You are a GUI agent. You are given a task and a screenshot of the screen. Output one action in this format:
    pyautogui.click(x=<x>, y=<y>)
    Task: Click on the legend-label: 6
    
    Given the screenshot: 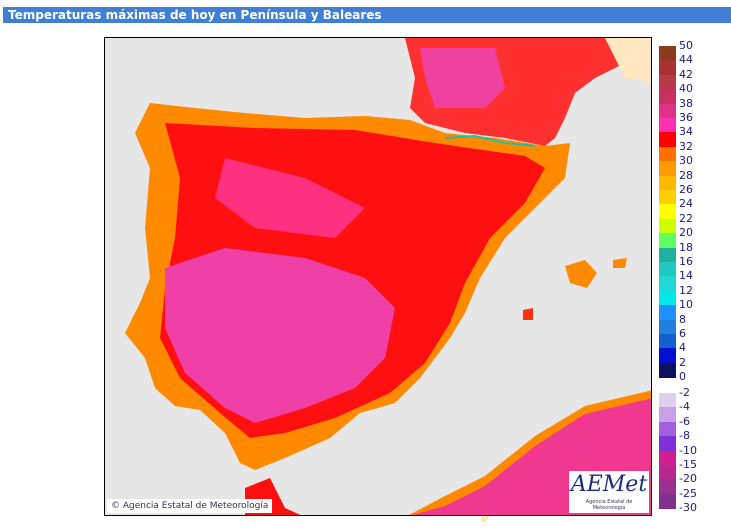 What is the action you would take?
    pyautogui.click(x=682, y=333)
    